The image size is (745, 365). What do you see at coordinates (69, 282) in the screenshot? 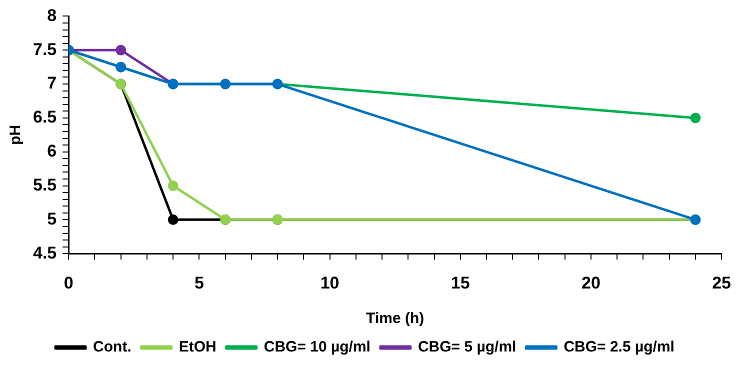
I see `x-tick-label: 0` at bounding box center [69, 282].